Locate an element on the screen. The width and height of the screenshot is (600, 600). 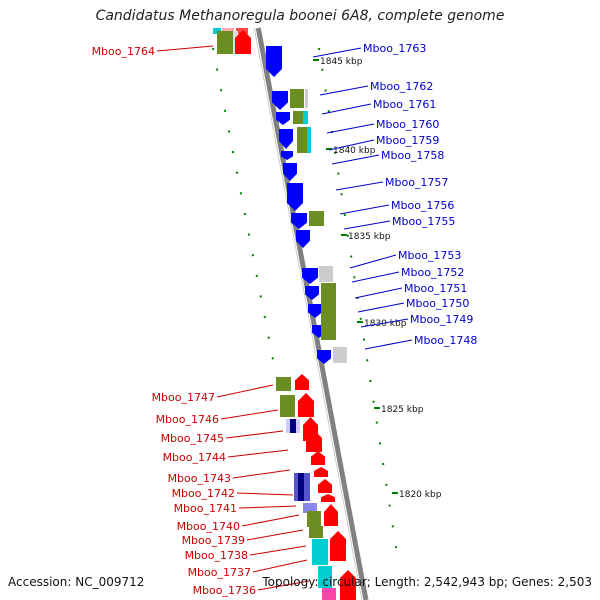
gene-label-mboo-1763: Mboo_1763 is located at coordinates (394, 48).